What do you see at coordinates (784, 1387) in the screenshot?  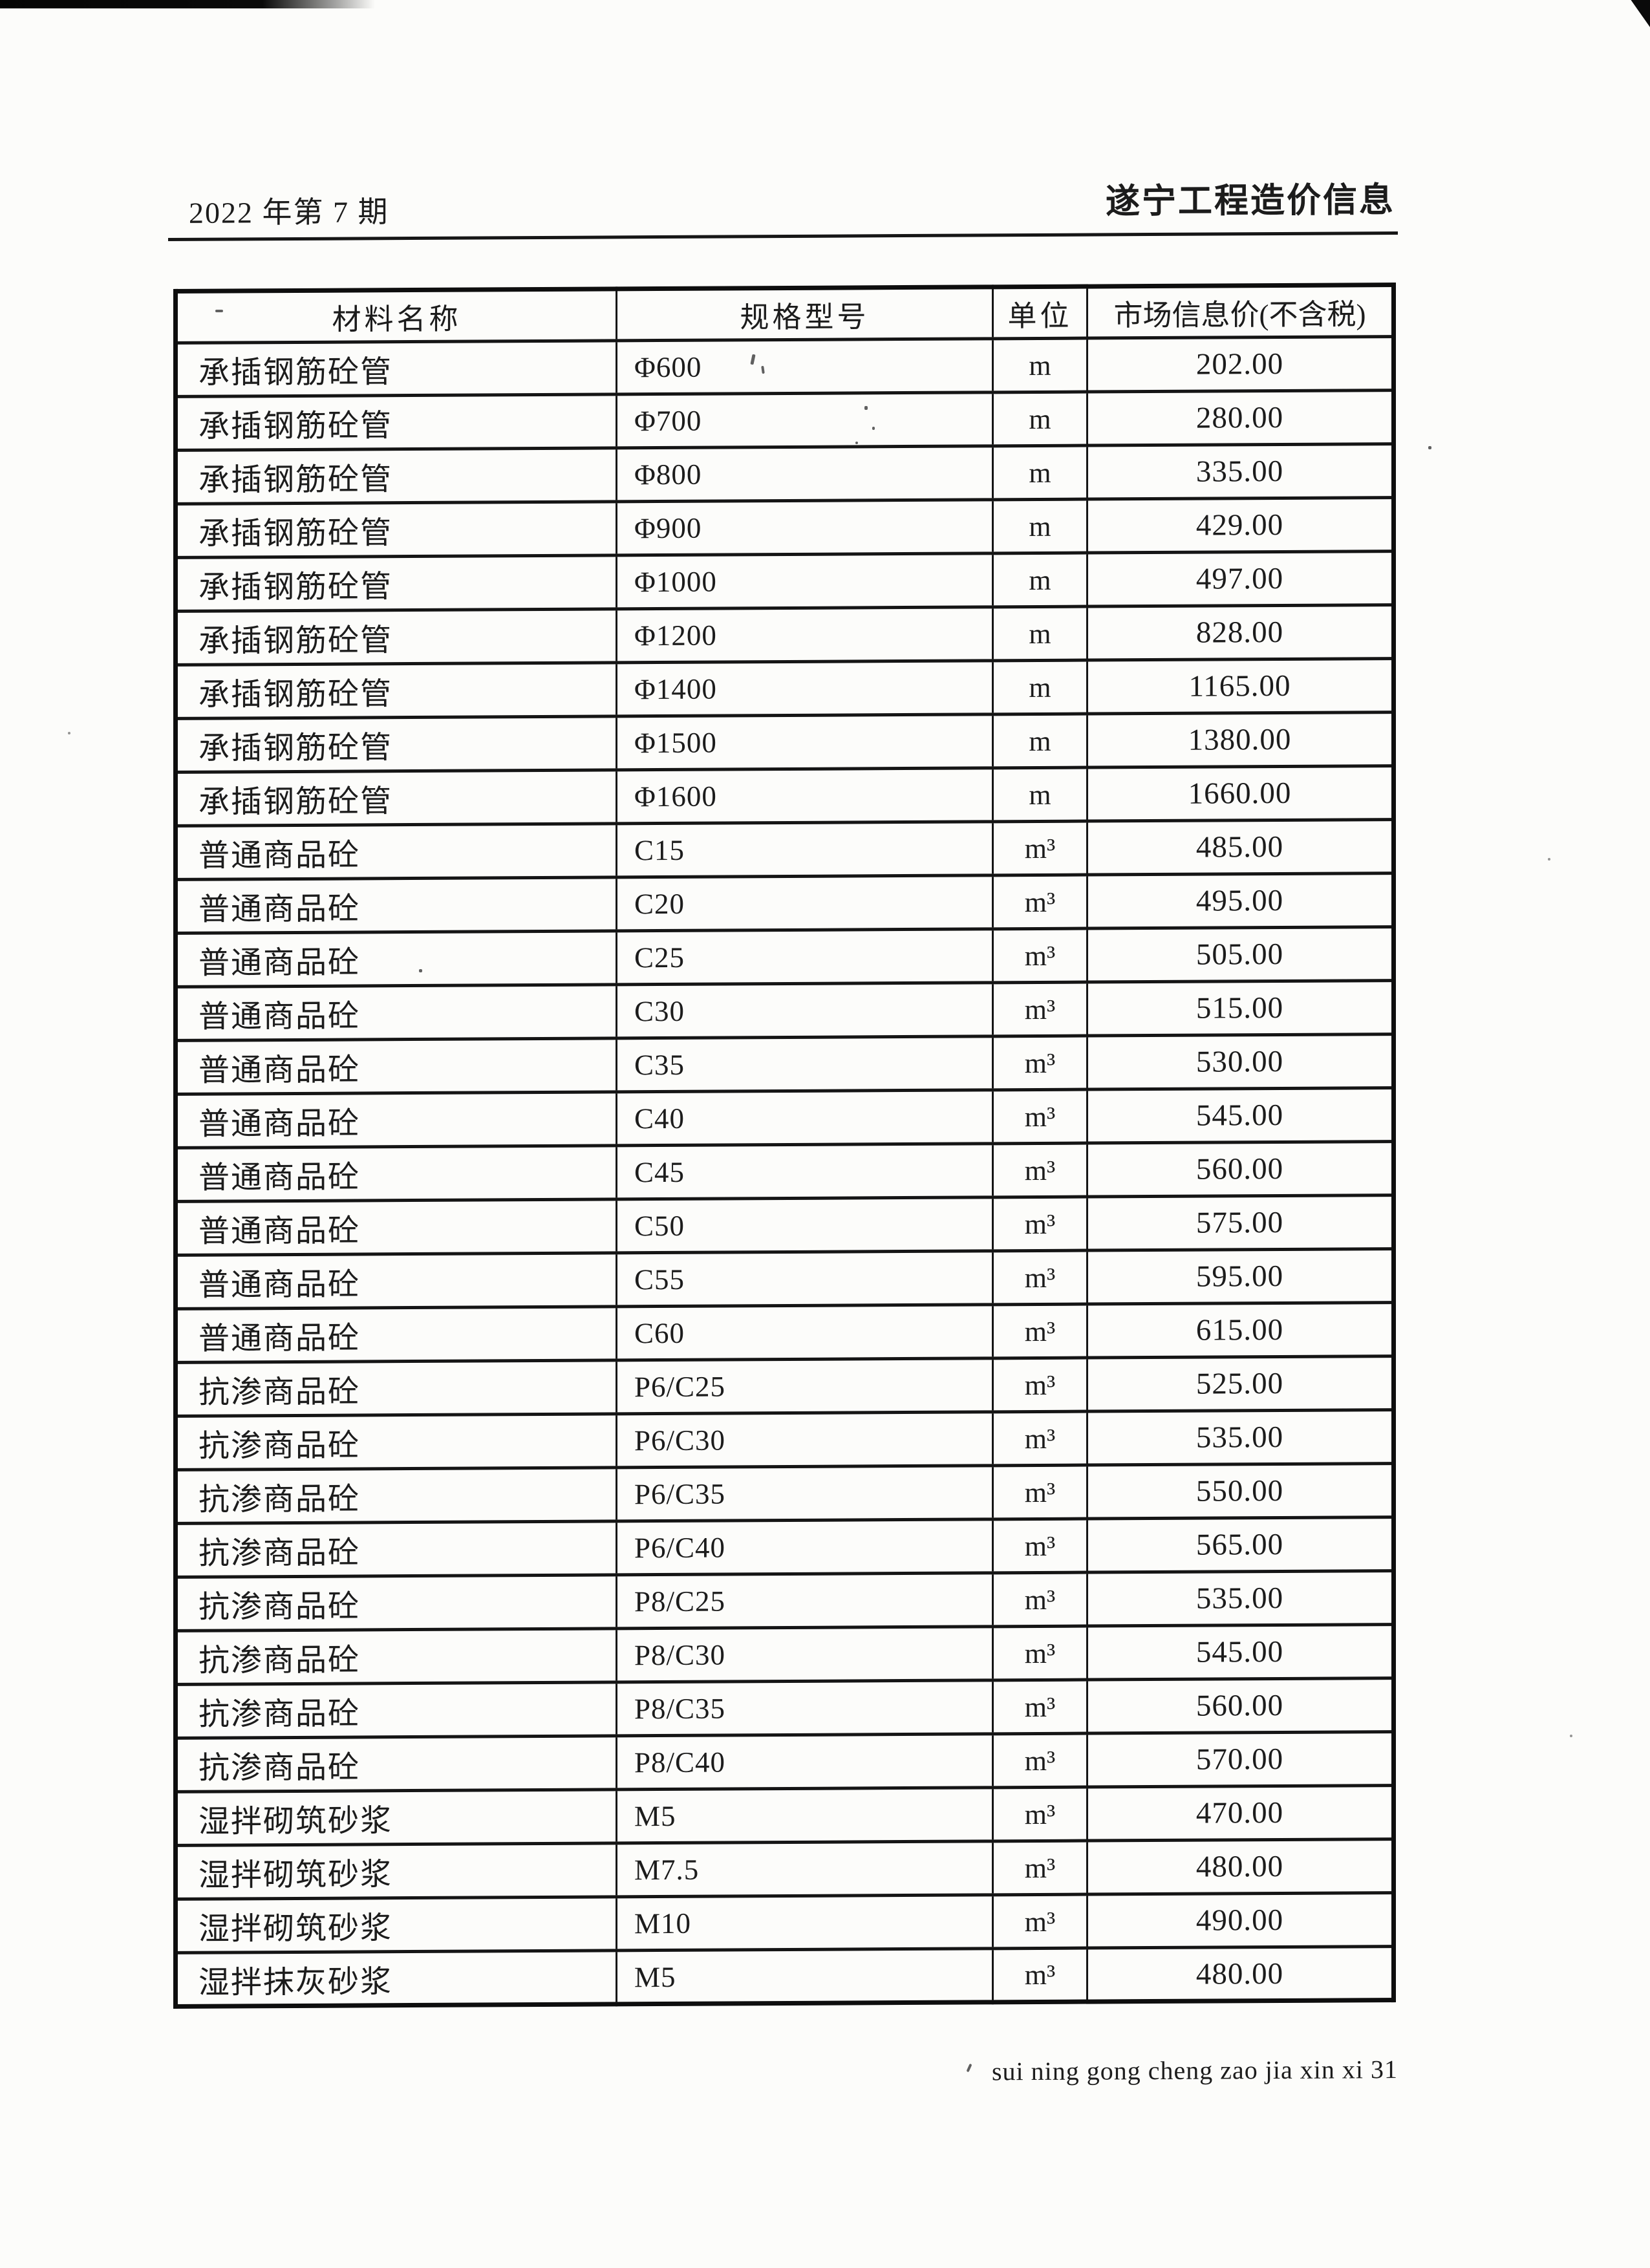 I see `table-row: 抗渗商品砼 P6/C25 m³ 525.00` at bounding box center [784, 1387].